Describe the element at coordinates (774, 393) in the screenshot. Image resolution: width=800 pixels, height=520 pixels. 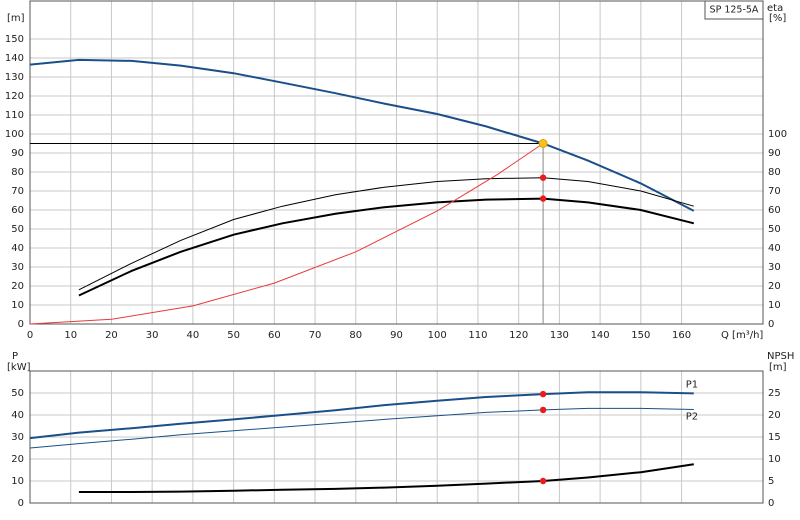
I see `y2-tick-label: 25` at that location.